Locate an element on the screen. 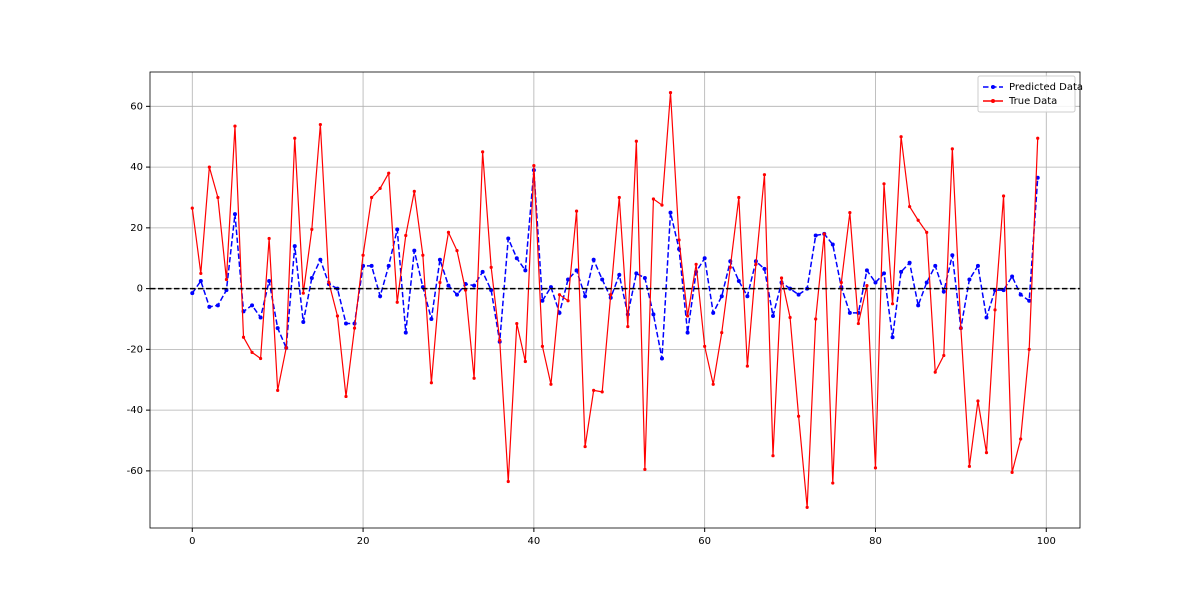 The width and height of the screenshot is (1200, 594). legend-label: Predicted Data is located at coordinates (1046, 87).